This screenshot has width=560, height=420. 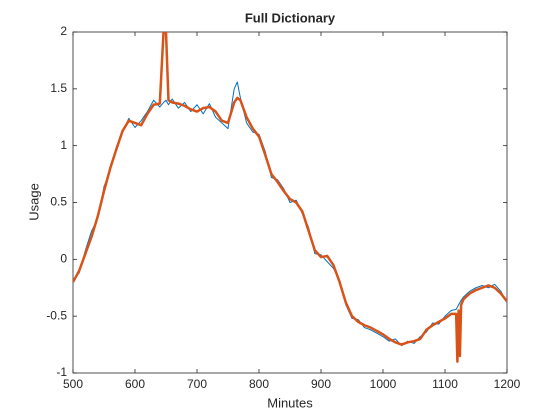 What do you see at coordinates (63, 259) in the screenshot?
I see `y-tick-label: 0` at bounding box center [63, 259].